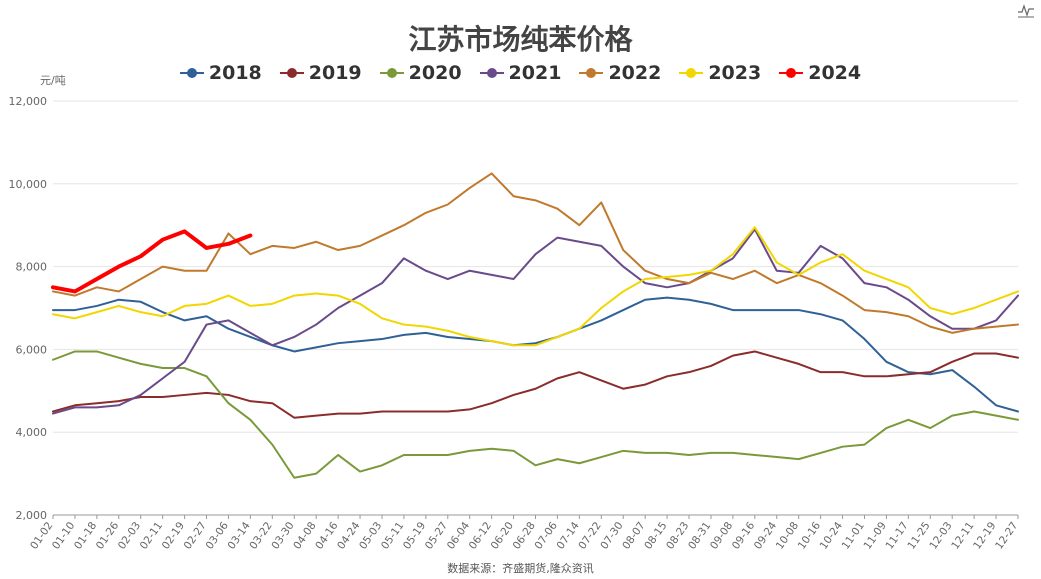 The width and height of the screenshot is (1041, 579). I want to click on legend-item-2022: 2022, so click(620, 73).